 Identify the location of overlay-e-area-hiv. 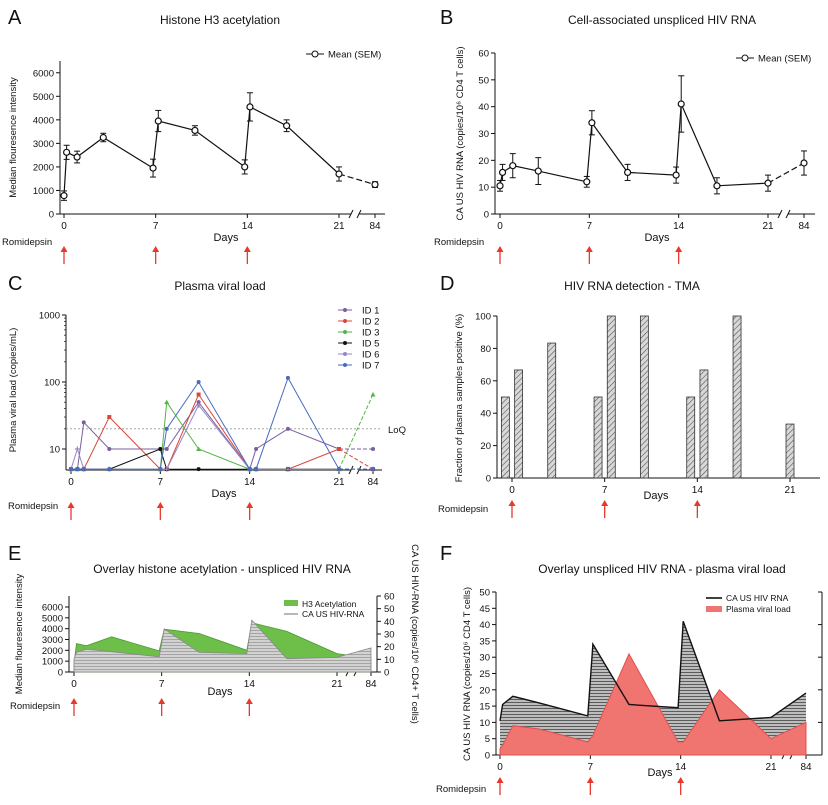
(222, 646).